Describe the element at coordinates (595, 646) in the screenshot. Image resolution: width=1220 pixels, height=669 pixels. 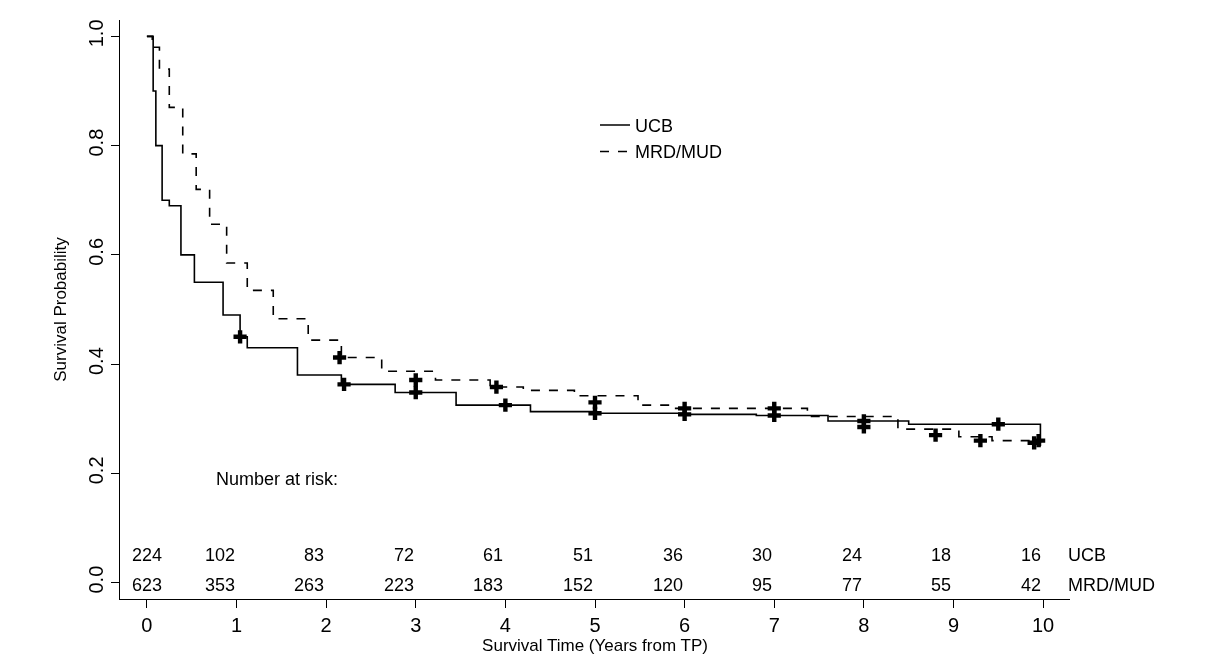
I see `x-axis-title: Survival Time (Years from TP)` at that location.